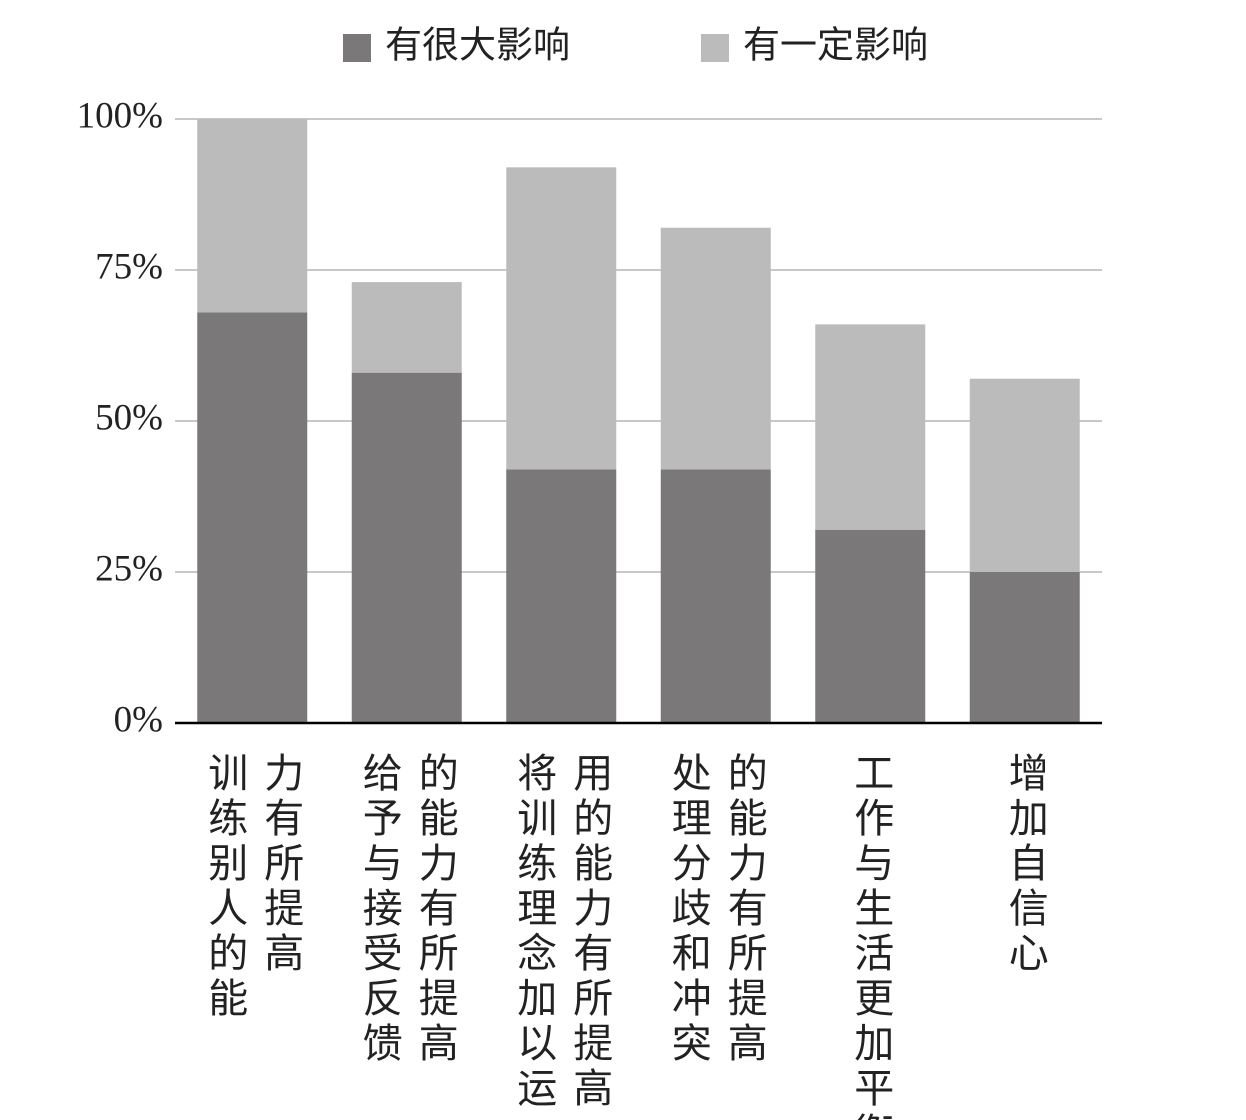 This screenshot has height=1120, width=1246. Describe the element at coordinates (716, 909) in the screenshot. I see `x-tick-label: 处理分歧和冲突的能力有所提高` at that location.